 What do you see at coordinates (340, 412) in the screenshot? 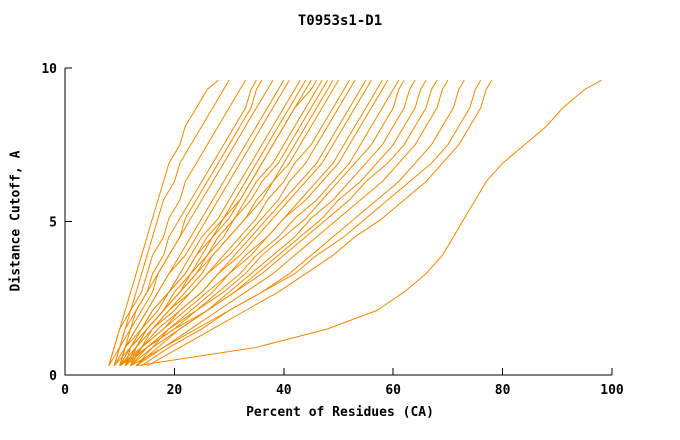
I see `x-axis-label: Percent of Residues (CA)` at bounding box center [340, 412].